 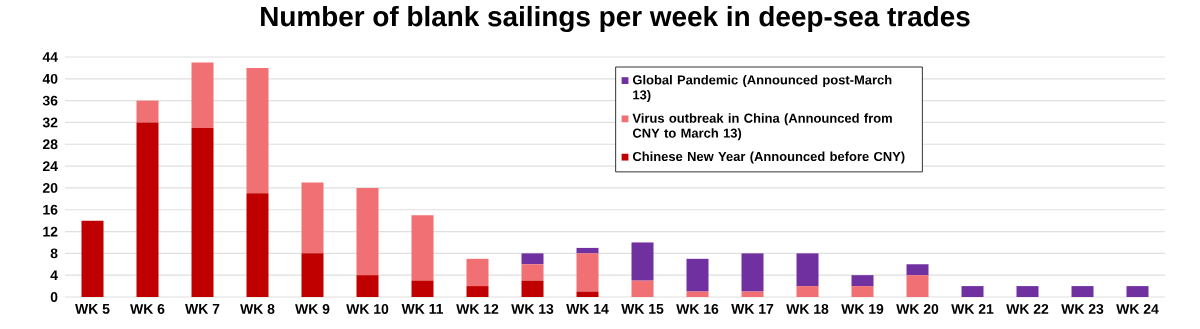 What do you see at coordinates (752, 309) in the screenshot?
I see `x-tick-label: WK 17` at bounding box center [752, 309].